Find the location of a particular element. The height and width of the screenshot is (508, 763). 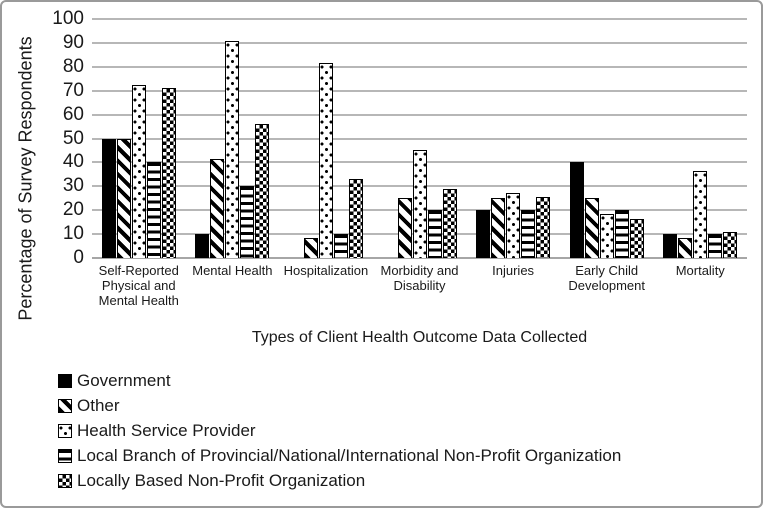

y-tick-label-60: 60 is located at coordinates (73, 114).